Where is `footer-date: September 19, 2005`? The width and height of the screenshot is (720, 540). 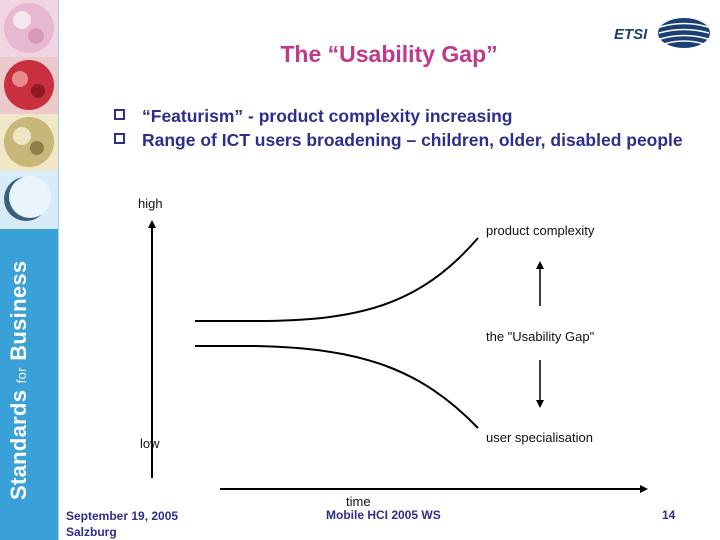
footer-date: September 19, 2005 is located at coordinates (122, 516).